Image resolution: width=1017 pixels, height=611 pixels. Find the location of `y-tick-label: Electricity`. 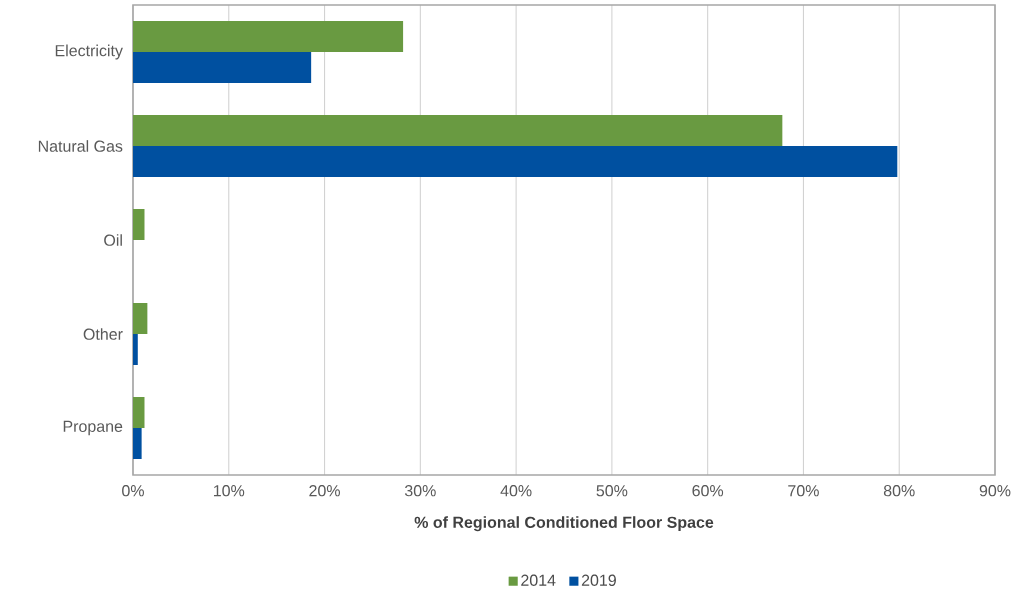

y-tick-label: Electricity is located at coordinates (89, 52).